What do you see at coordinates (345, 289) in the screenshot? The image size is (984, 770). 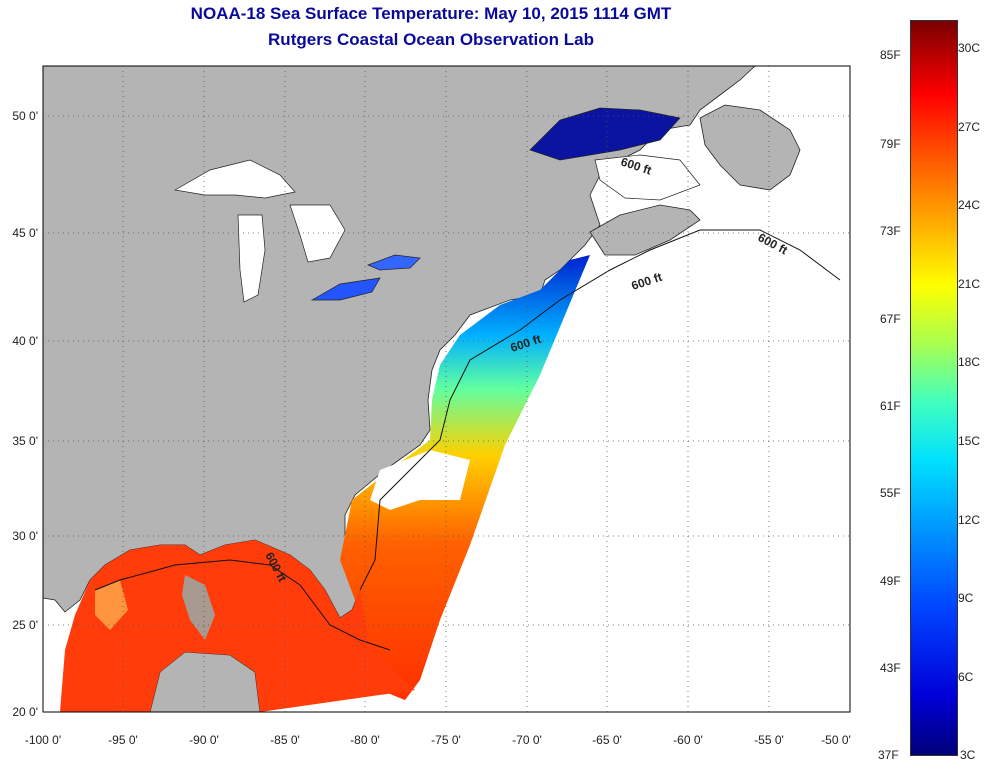 I see `lake-erie` at bounding box center [345, 289].